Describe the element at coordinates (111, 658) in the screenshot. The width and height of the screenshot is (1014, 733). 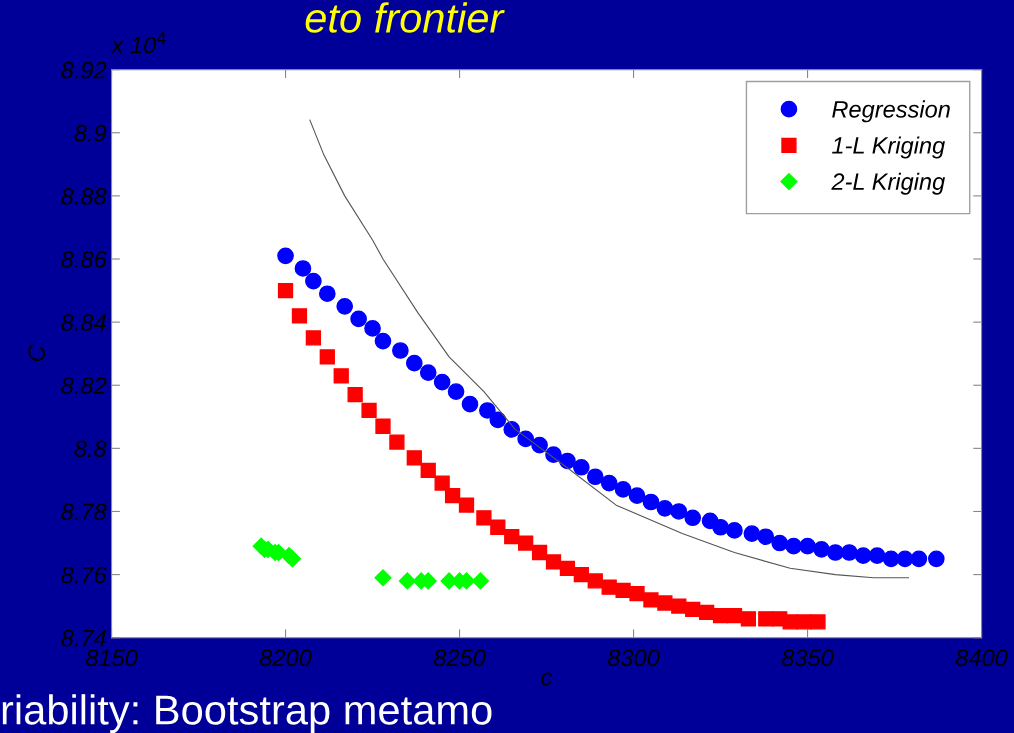
I see `x-tick-label: 8150` at that location.